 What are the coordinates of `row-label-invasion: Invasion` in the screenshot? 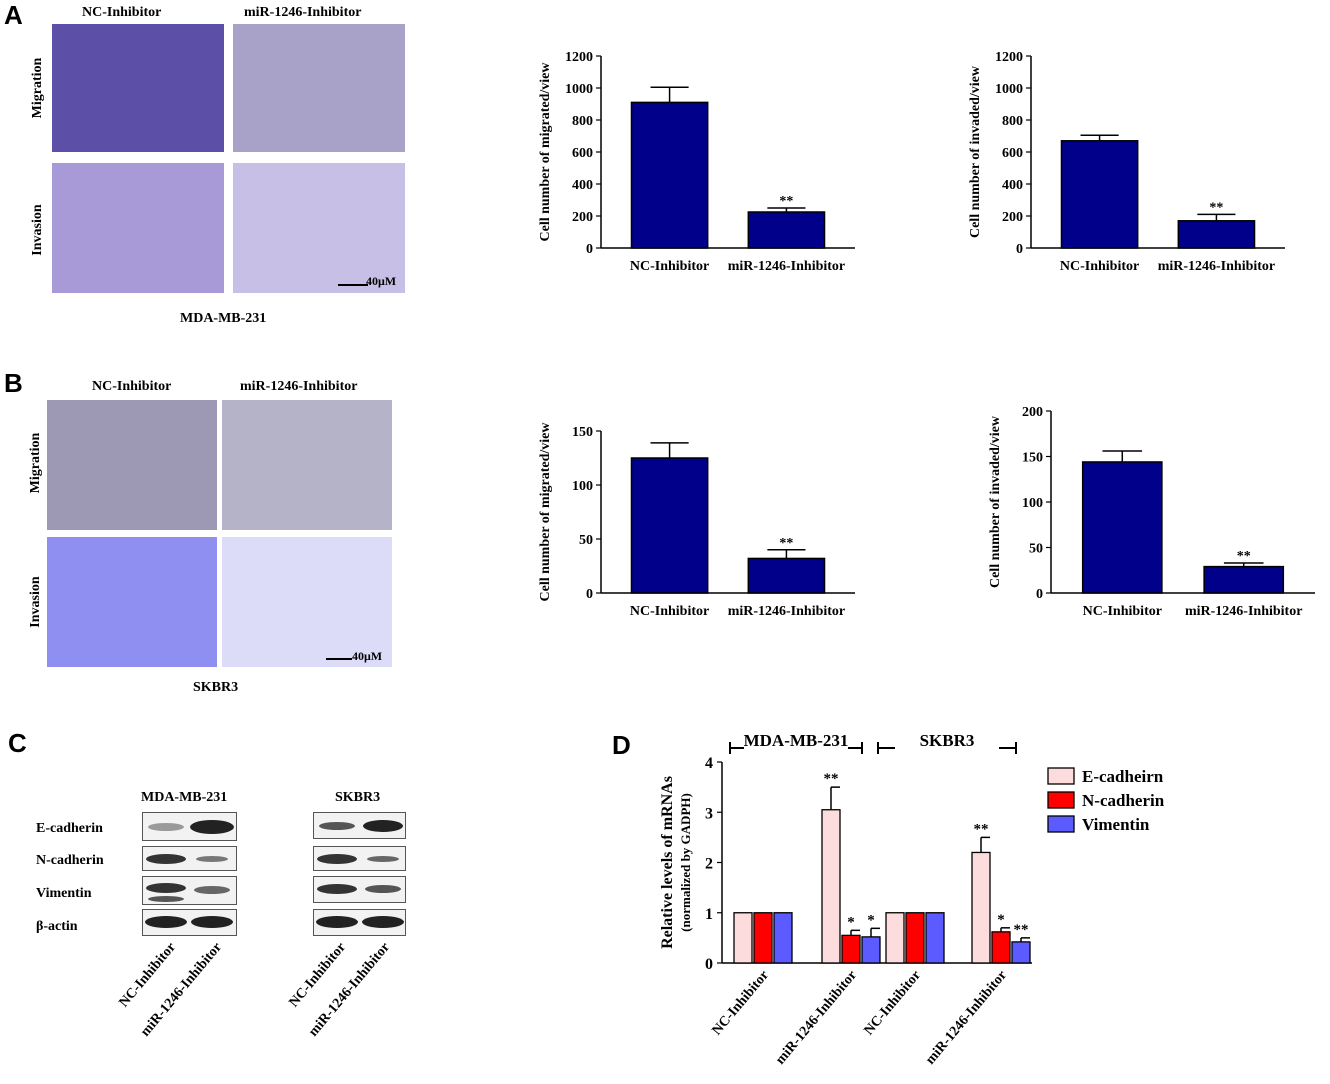 It's located at (37, 230).